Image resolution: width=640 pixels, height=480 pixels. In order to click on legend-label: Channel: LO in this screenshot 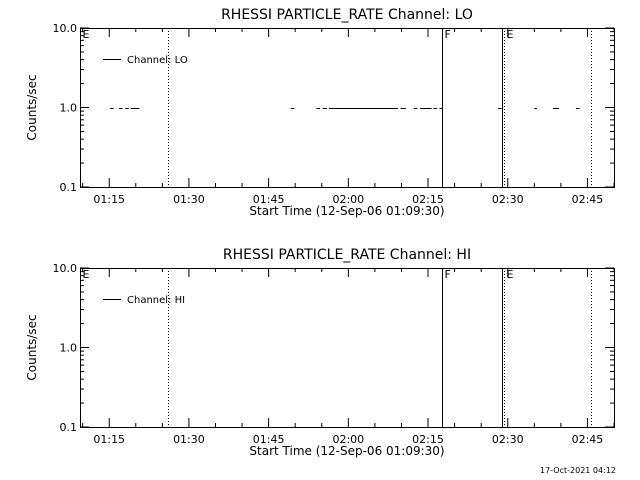, I will do `click(157, 60)`.